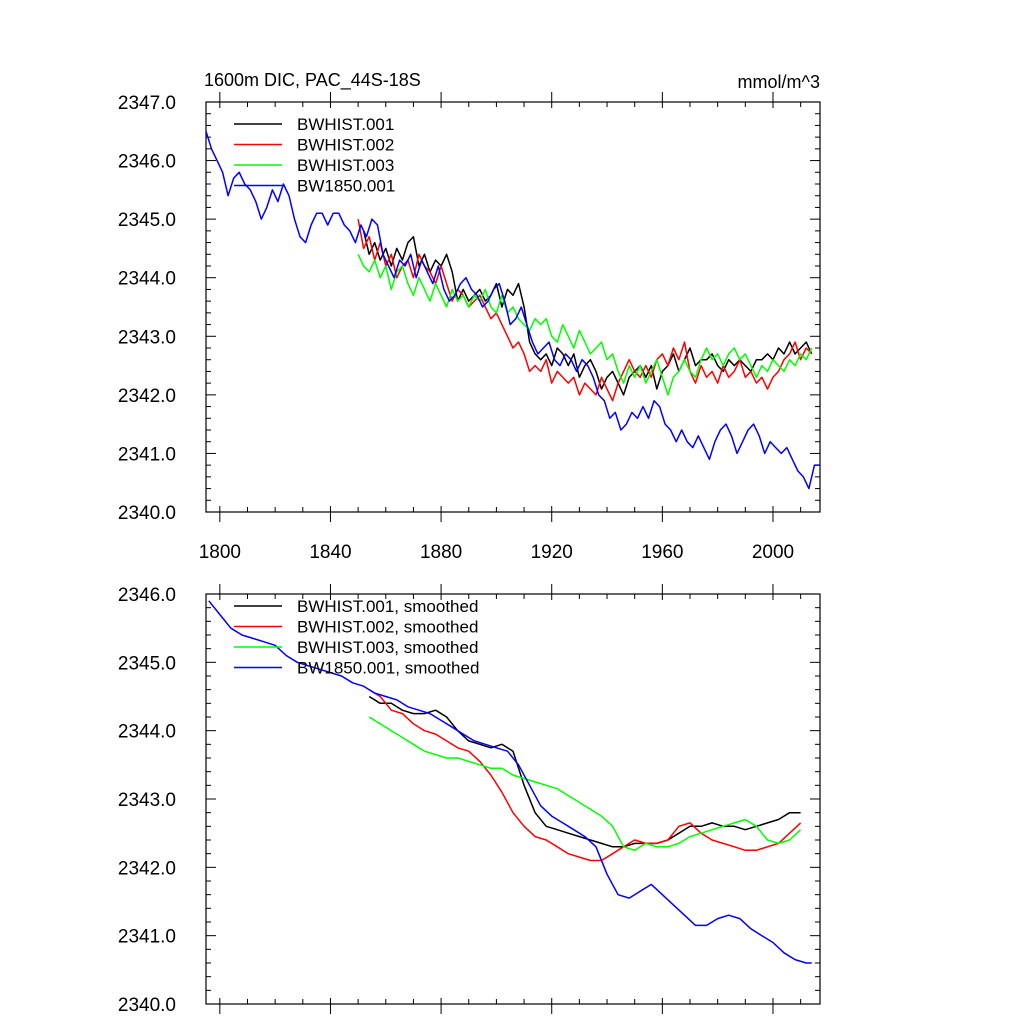 The image size is (1024, 1024). What do you see at coordinates (387, 627) in the screenshot?
I see `legend-label: BWHIST.002, smoothed` at bounding box center [387, 627].